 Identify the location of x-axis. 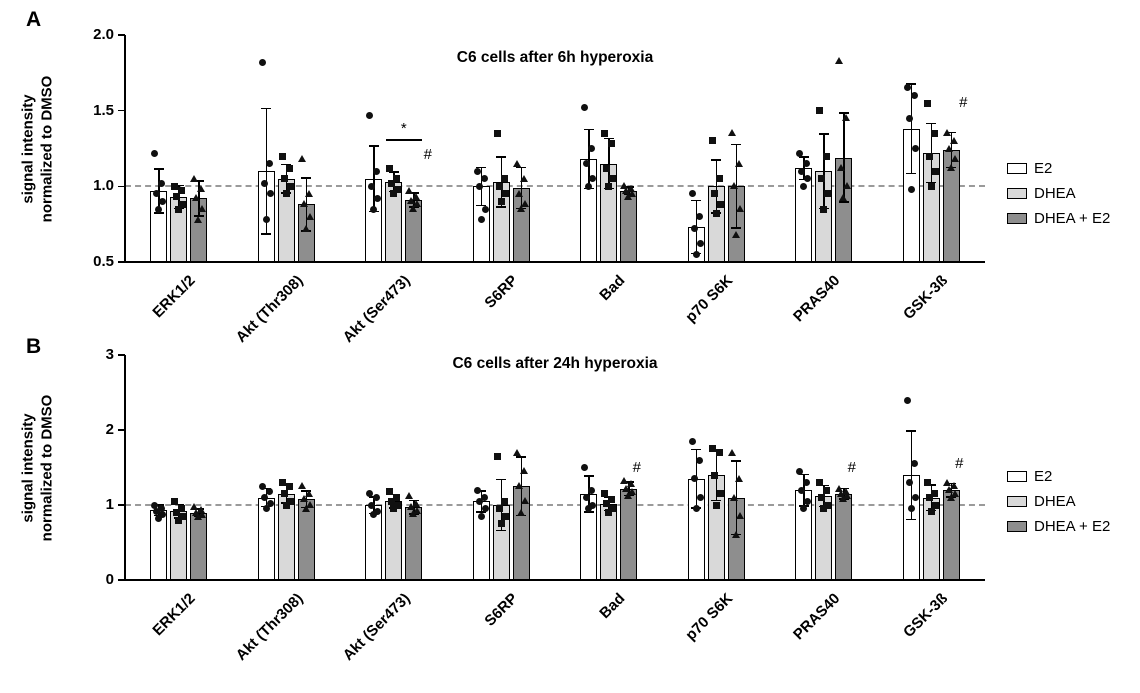
(554, 262).